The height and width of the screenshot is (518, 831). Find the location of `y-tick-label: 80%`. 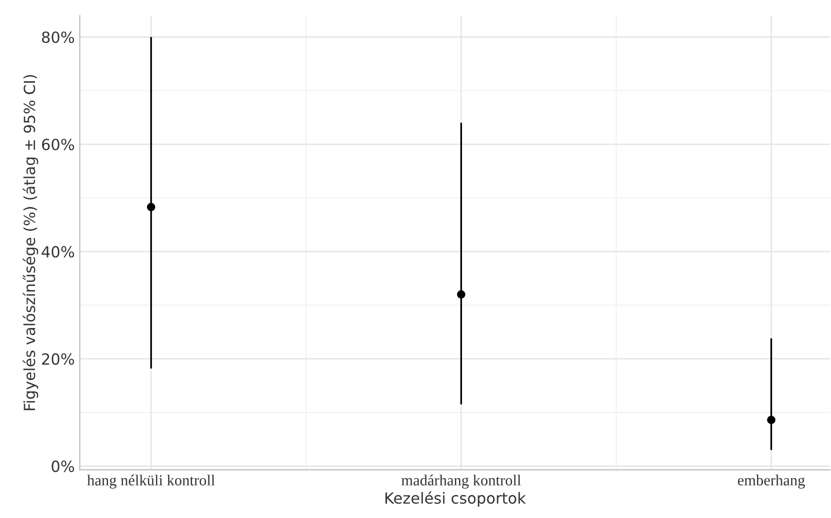

y-tick-label: 80% is located at coordinates (58, 37).